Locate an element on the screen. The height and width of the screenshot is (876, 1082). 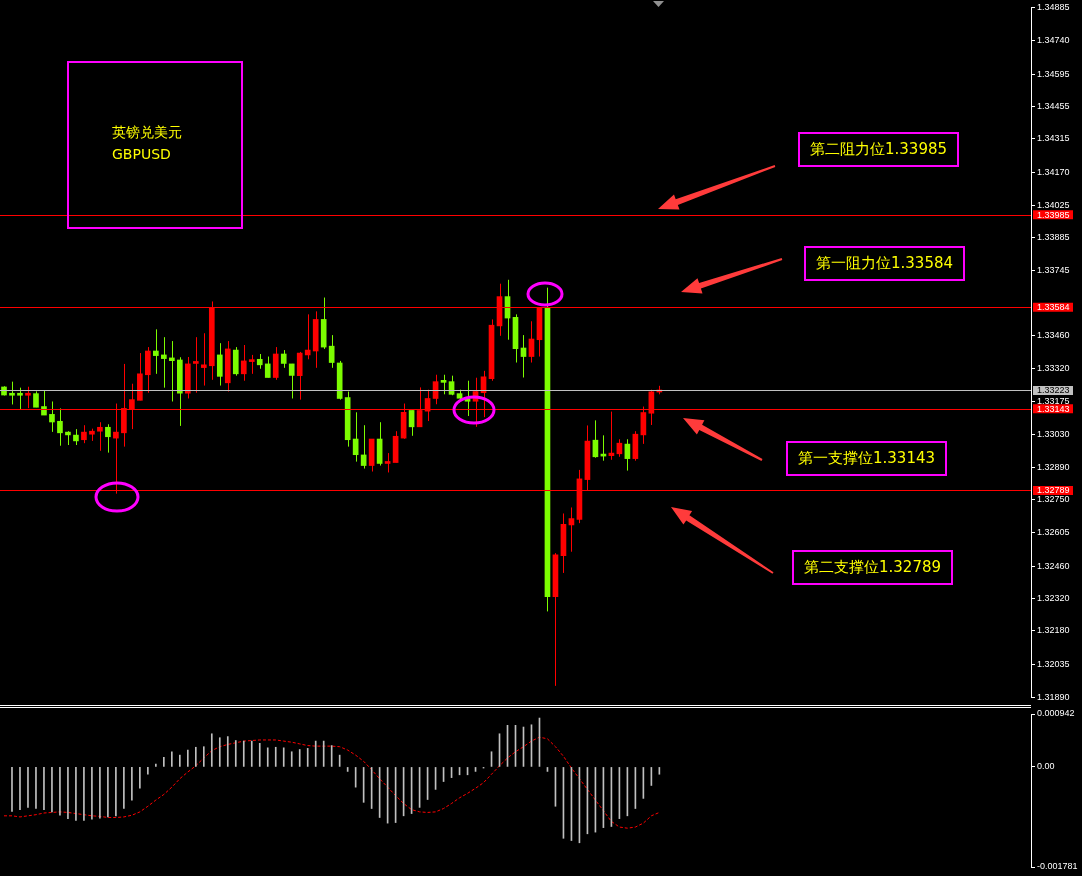
annotation: 第二支撑位1.32789 is located at coordinates (873, 567).